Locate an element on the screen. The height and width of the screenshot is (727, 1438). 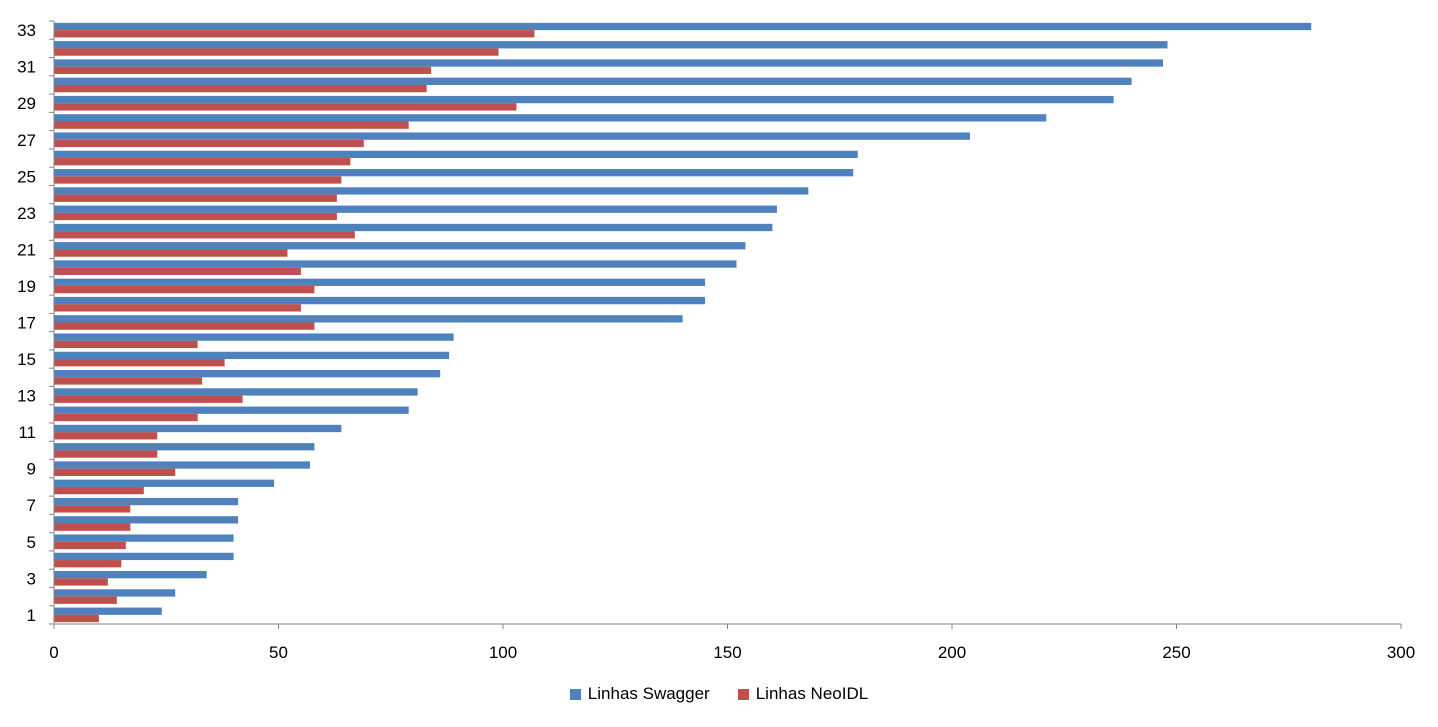
y-tick-label-33: 33 is located at coordinates (26, 30).